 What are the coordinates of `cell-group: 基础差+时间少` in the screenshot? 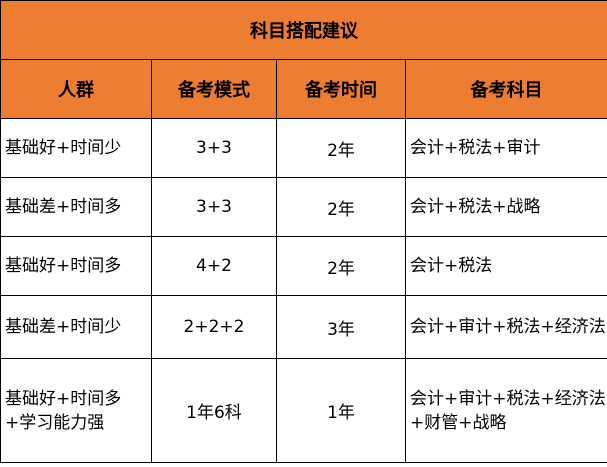 It's located at (76, 327).